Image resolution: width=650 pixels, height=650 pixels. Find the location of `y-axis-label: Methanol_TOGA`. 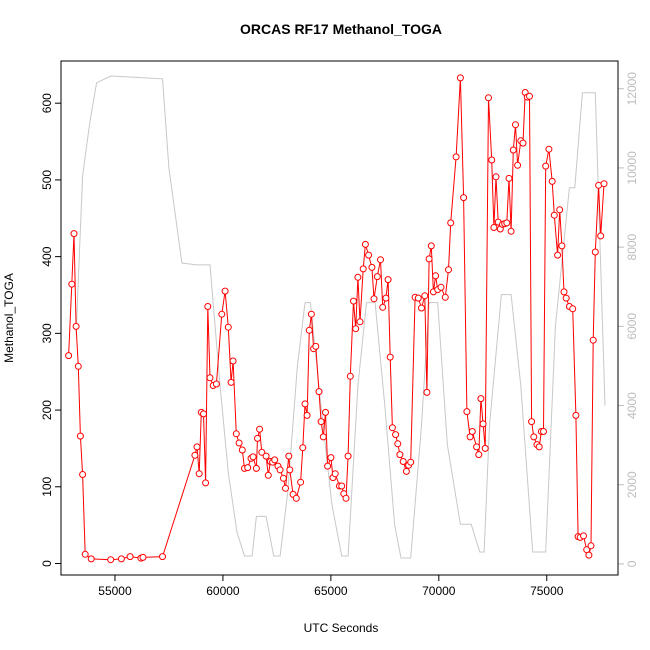

y-axis-label: Methanol_TOGA is located at coordinates (9, 318).